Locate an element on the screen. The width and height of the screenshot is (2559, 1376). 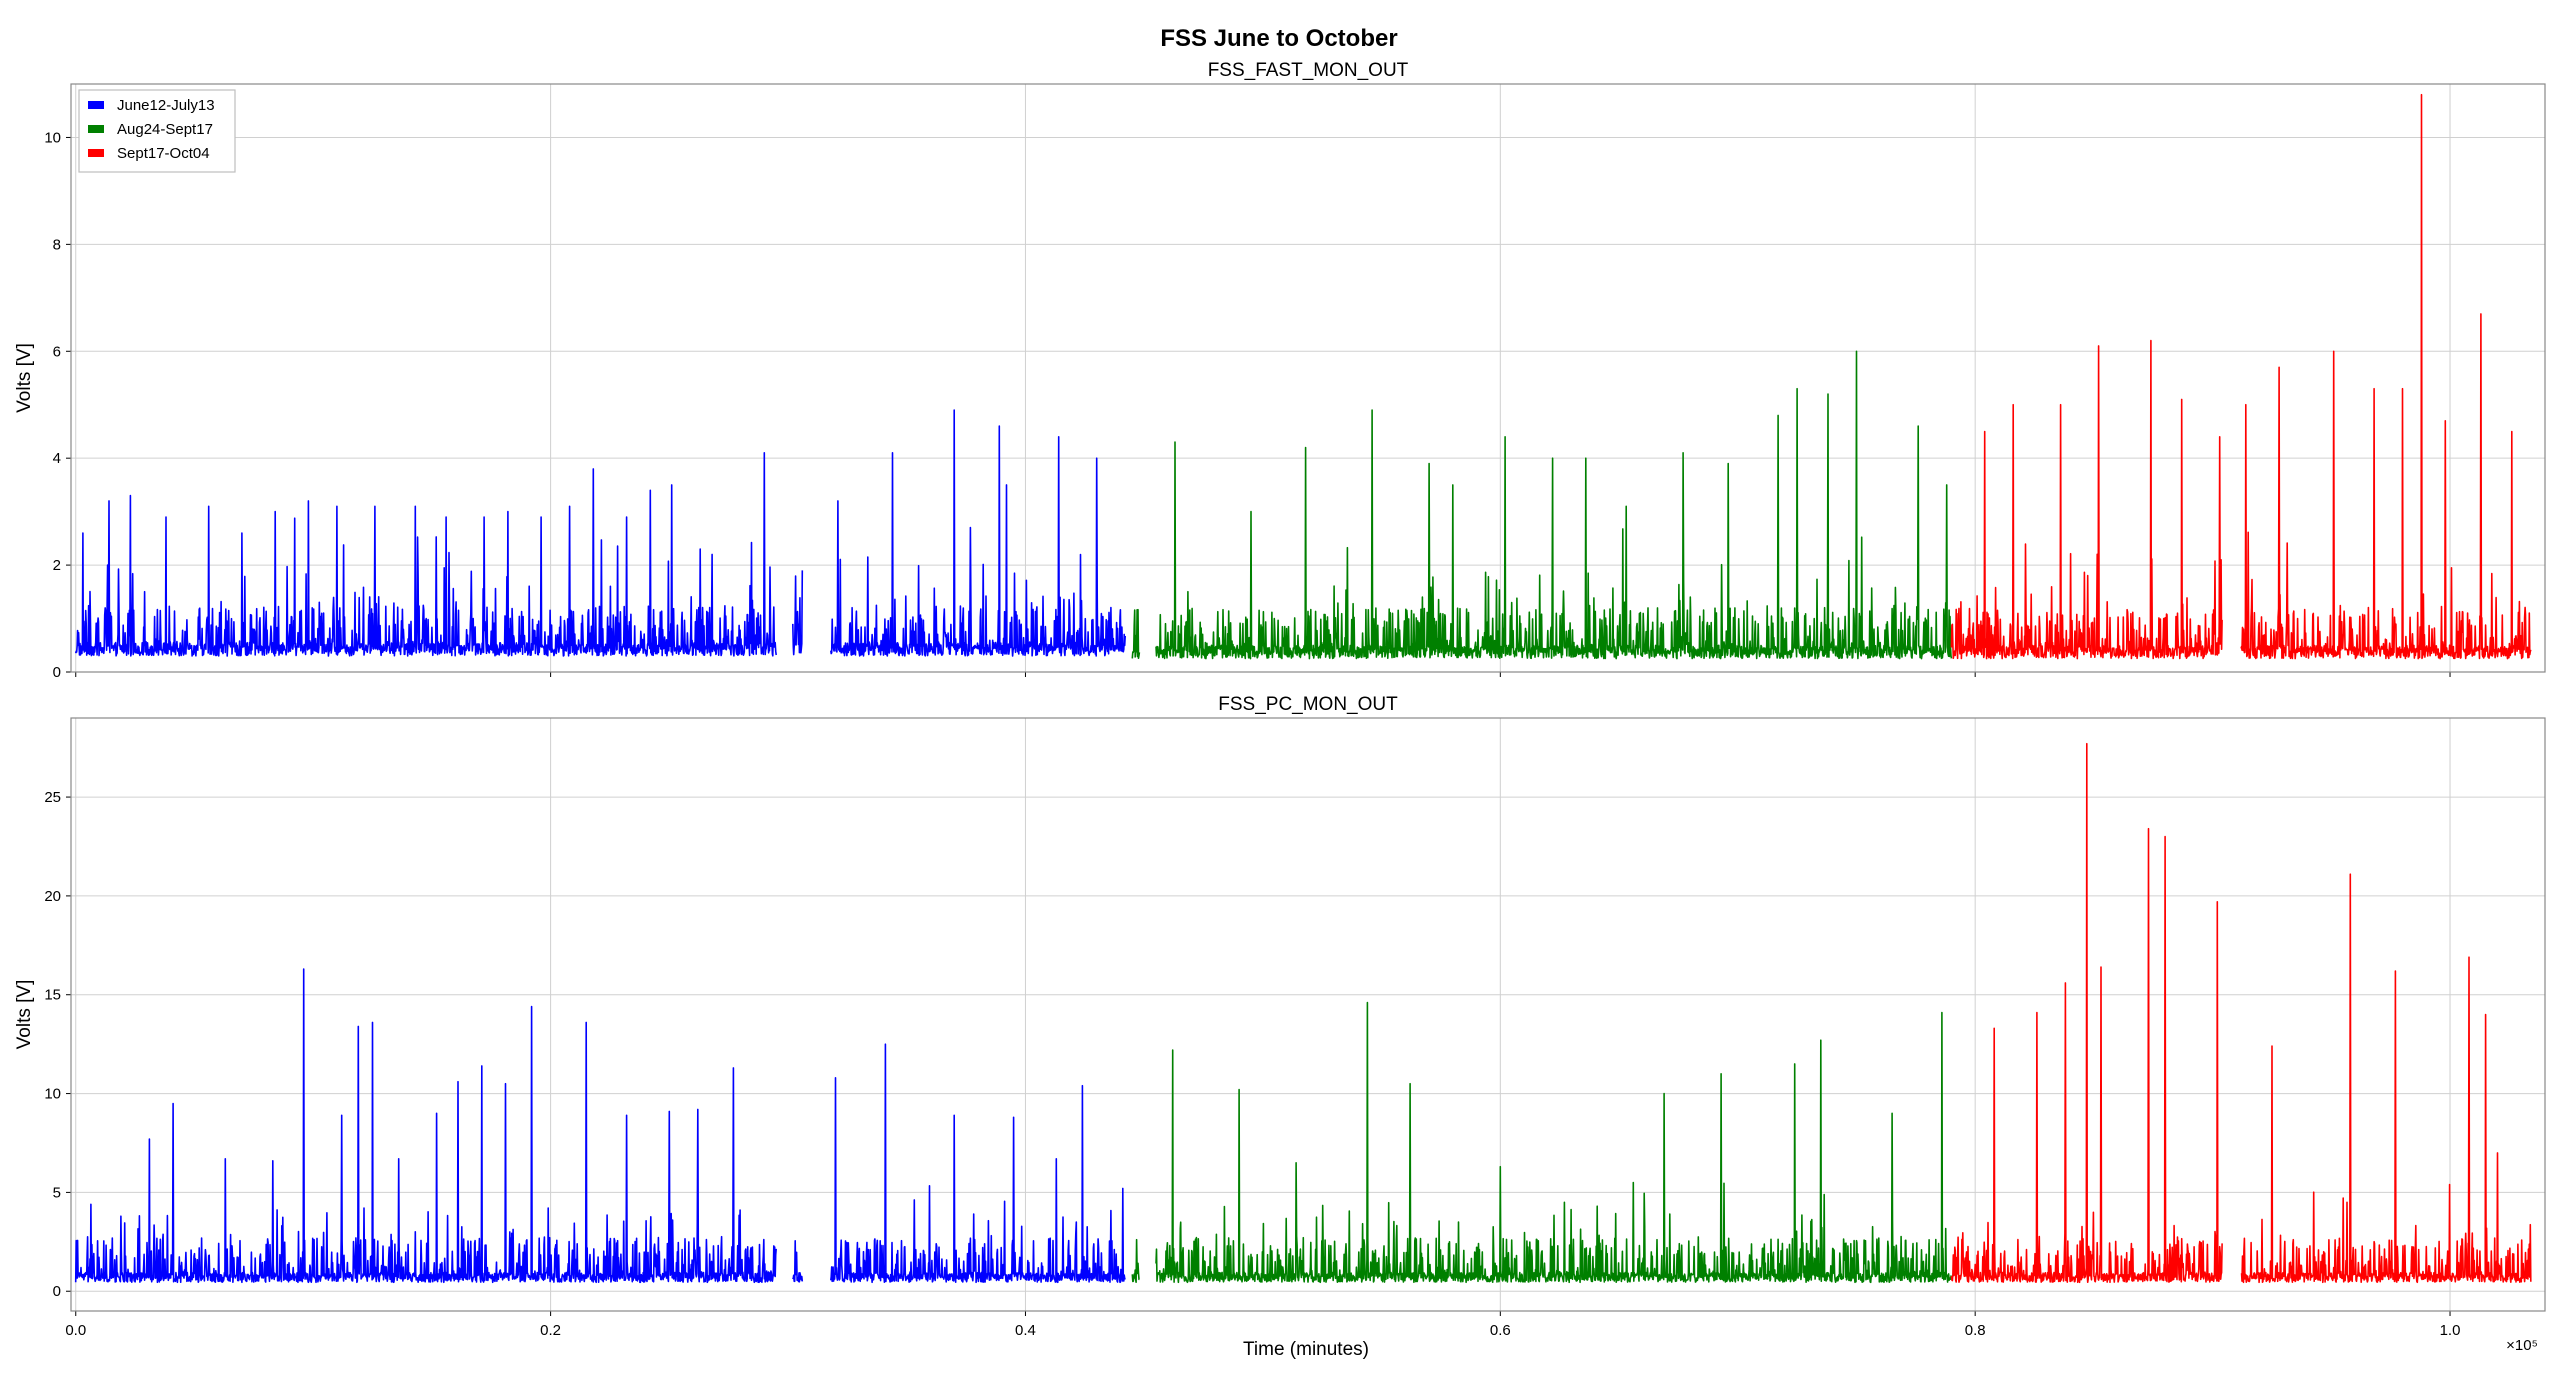
legend-swatch-sept is located at coordinates (96, 153).